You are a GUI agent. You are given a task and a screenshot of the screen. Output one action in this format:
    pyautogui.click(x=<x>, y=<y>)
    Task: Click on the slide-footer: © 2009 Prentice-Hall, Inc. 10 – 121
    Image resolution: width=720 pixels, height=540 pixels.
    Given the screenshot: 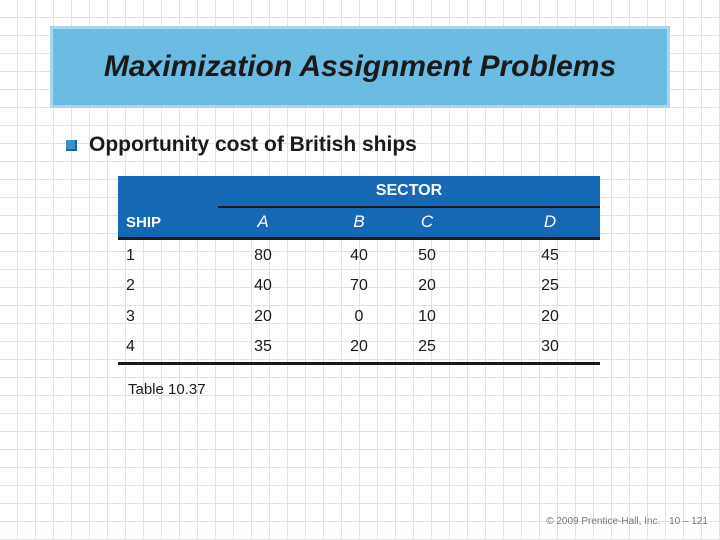 What is the action you would take?
    pyautogui.click(x=624, y=521)
    